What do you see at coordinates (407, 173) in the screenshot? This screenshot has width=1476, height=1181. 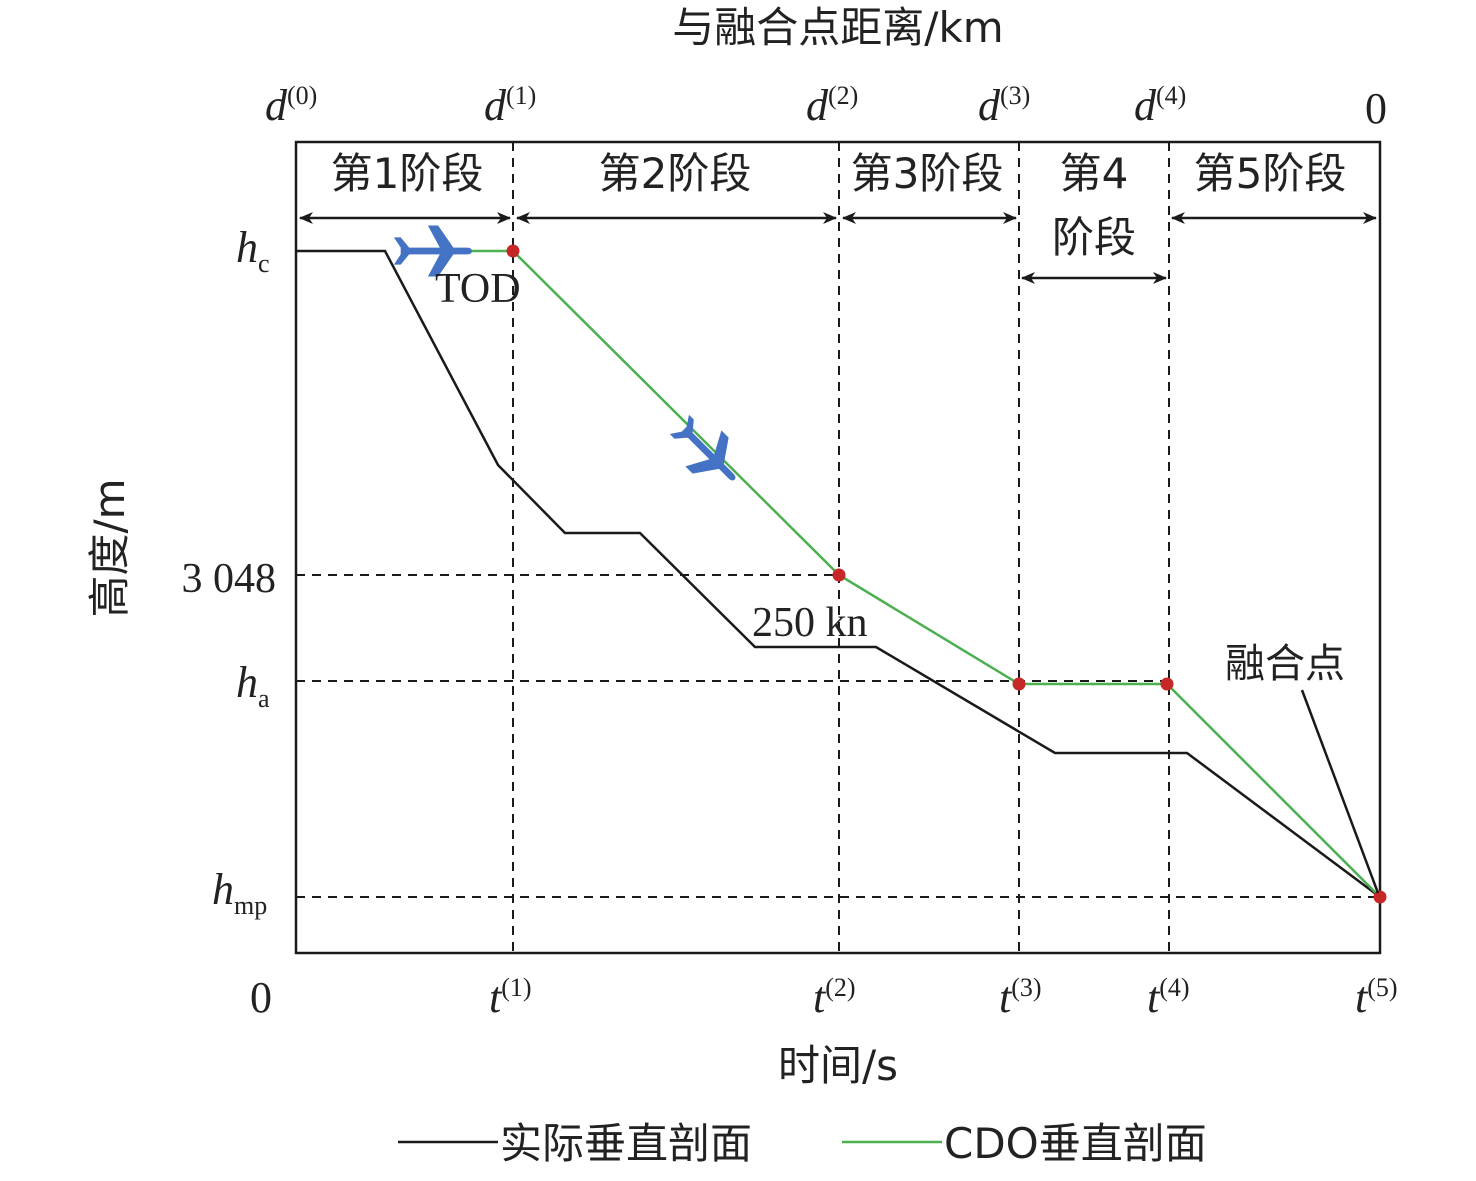 I see `stage-1-label: 第1阶段` at bounding box center [407, 173].